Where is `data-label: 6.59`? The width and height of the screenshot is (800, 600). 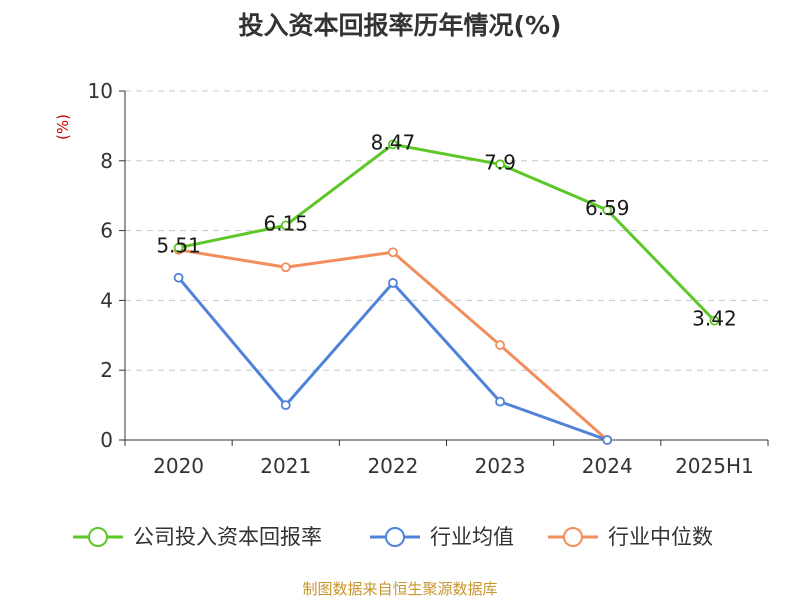 data-label: 6.59 is located at coordinates (607, 208).